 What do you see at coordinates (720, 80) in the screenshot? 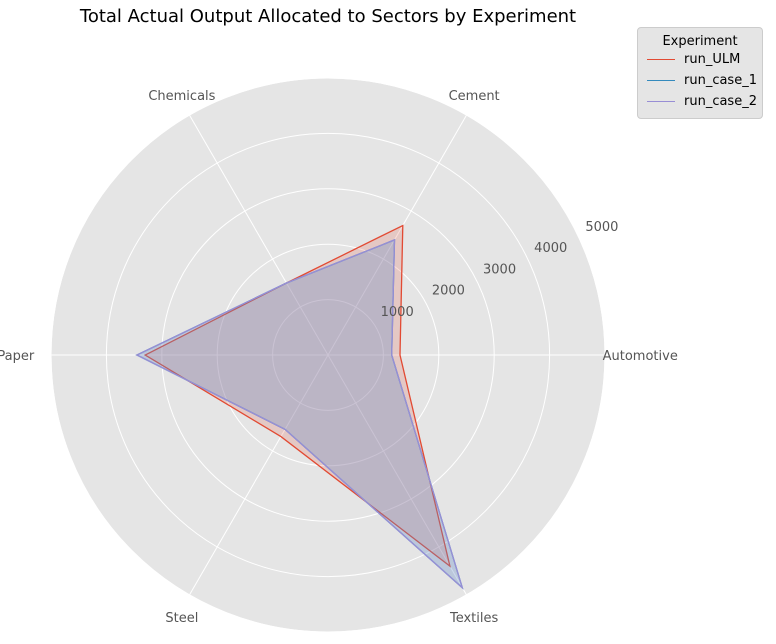
I see `legend-label: run_case_1` at bounding box center [720, 80].